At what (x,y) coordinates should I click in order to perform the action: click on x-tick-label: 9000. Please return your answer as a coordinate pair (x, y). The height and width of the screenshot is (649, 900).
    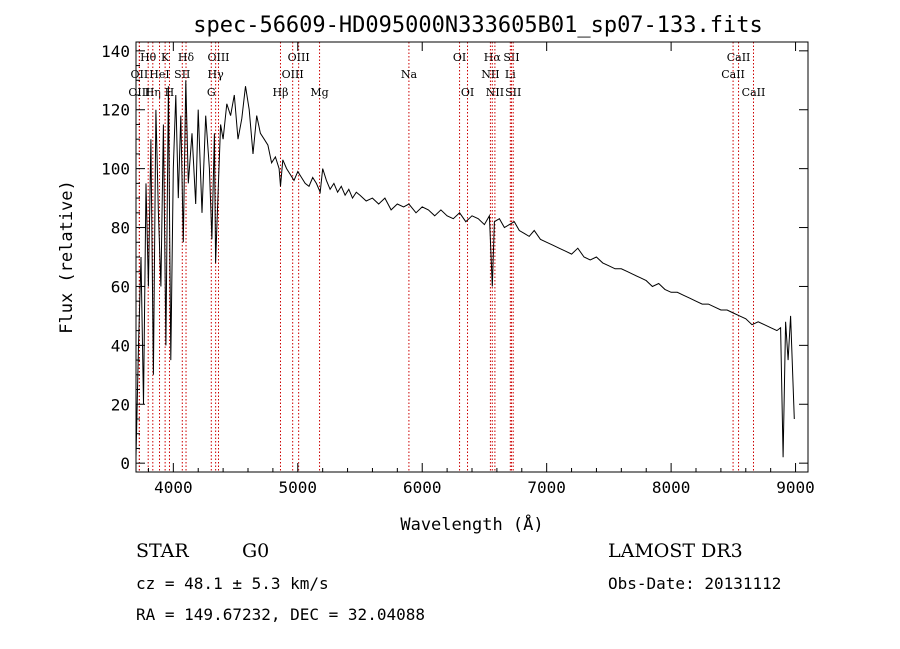
    Looking at the image, I should click on (795, 487).